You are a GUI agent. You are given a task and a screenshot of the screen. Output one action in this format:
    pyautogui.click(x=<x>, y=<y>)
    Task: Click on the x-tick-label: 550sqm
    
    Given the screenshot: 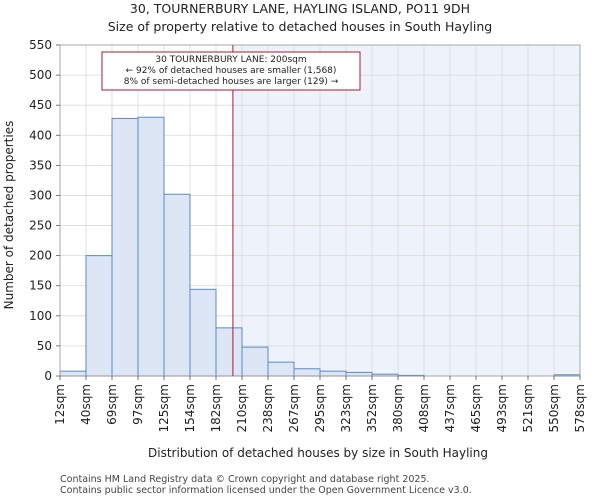 What is the action you would take?
    pyautogui.click(x=554, y=408)
    